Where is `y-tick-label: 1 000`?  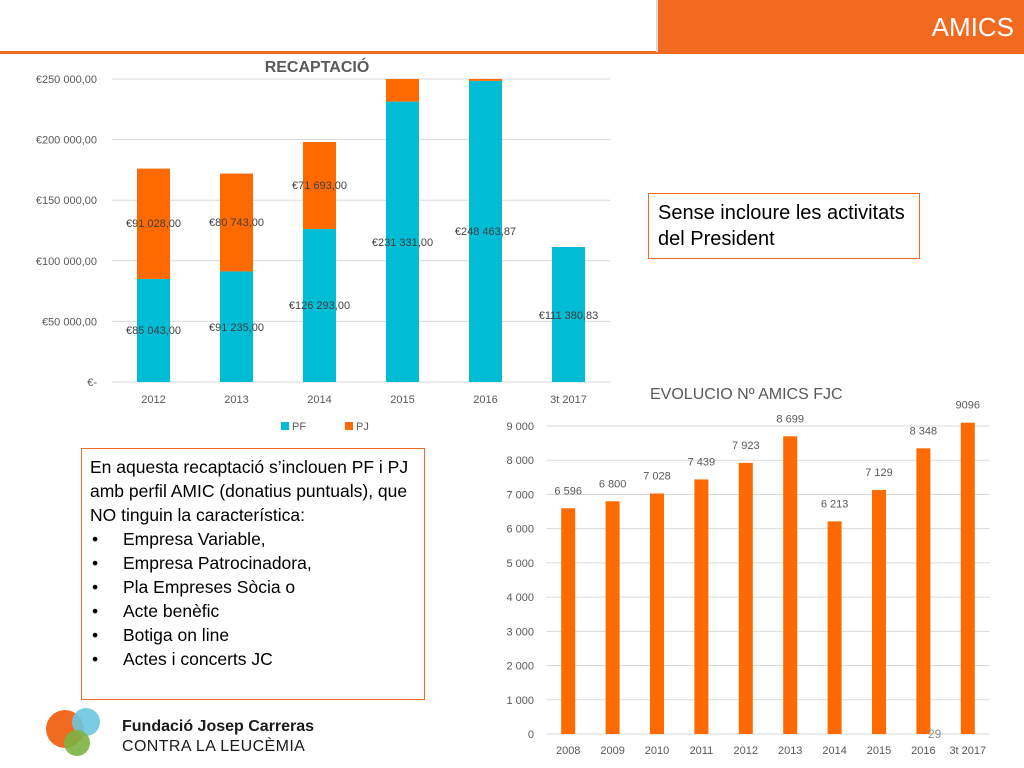 y-tick-label: 1 000 is located at coordinates (520, 701).